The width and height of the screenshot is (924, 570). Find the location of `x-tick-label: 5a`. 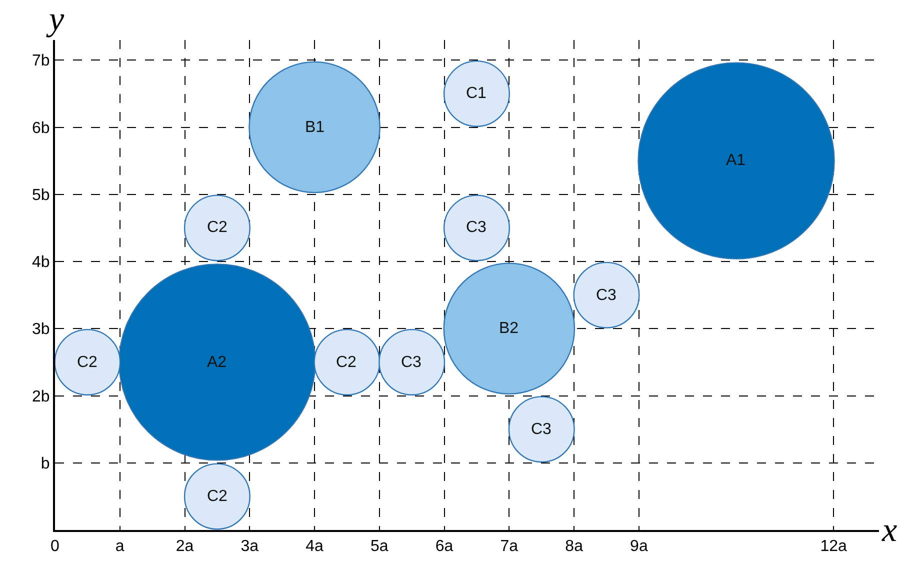

x-tick-label: 5a is located at coordinates (379, 547).